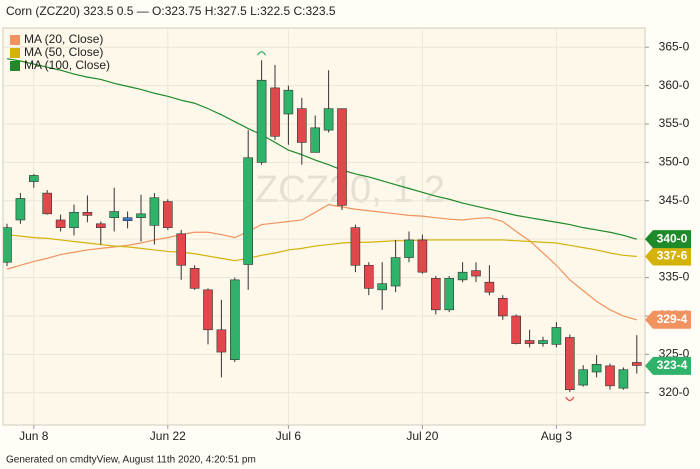  I want to click on x-tick-label: Jul 6, so click(289, 436).